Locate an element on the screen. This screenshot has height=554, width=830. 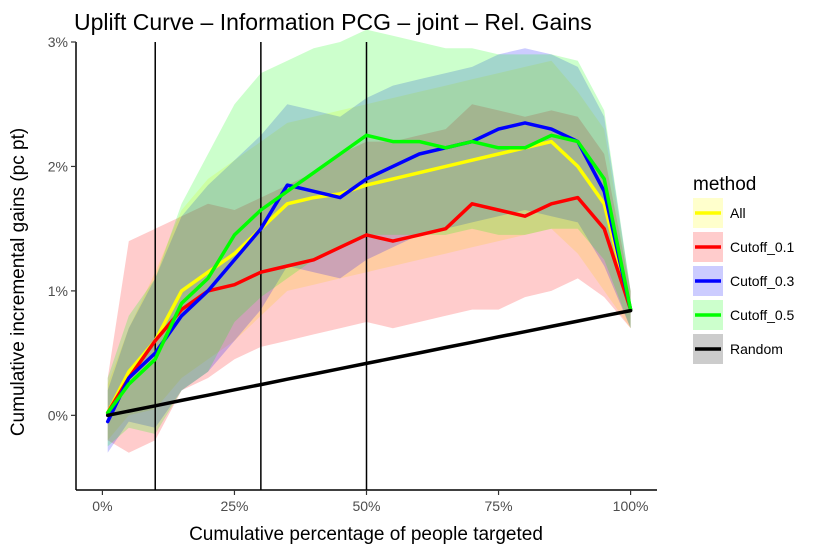
legend-item-cutoff-0-5: Cutoff_0.5 is located at coordinates (744, 315).